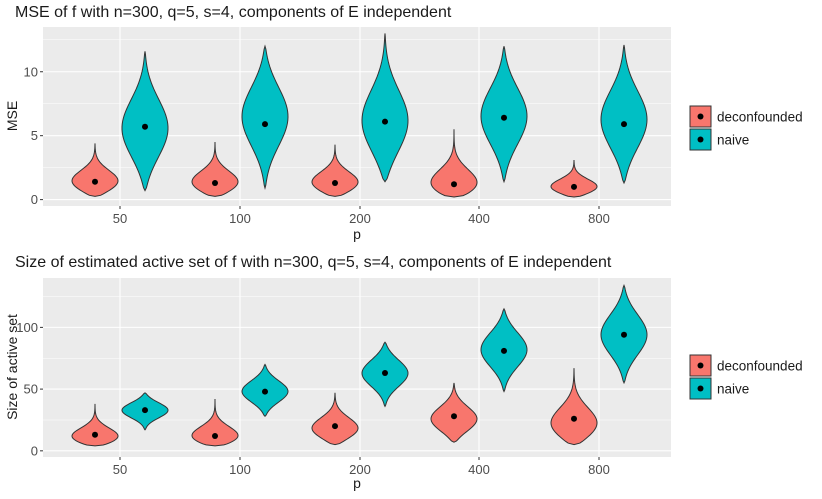 This screenshot has width=822, height=499. Describe the element at coordinates (34, 135) in the screenshot. I see `y-tick-label: 5` at that location.